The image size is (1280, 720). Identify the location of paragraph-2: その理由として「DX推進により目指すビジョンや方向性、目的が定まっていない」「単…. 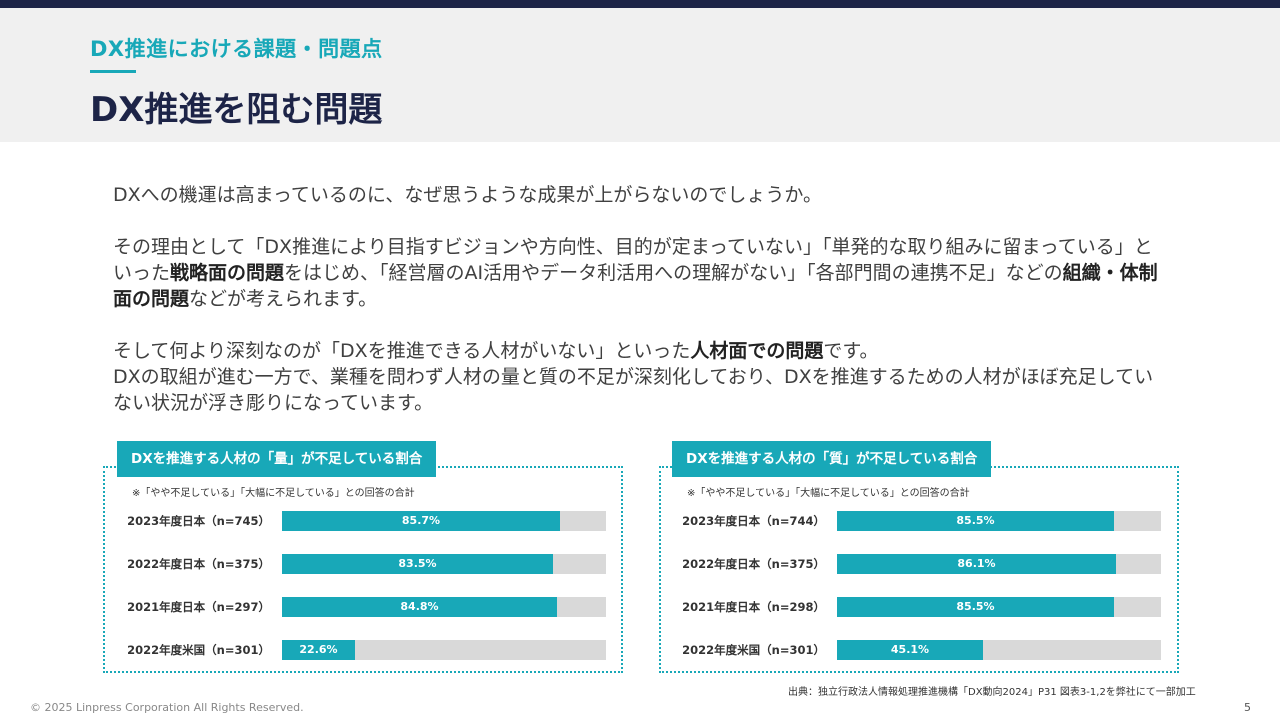
(638, 273).